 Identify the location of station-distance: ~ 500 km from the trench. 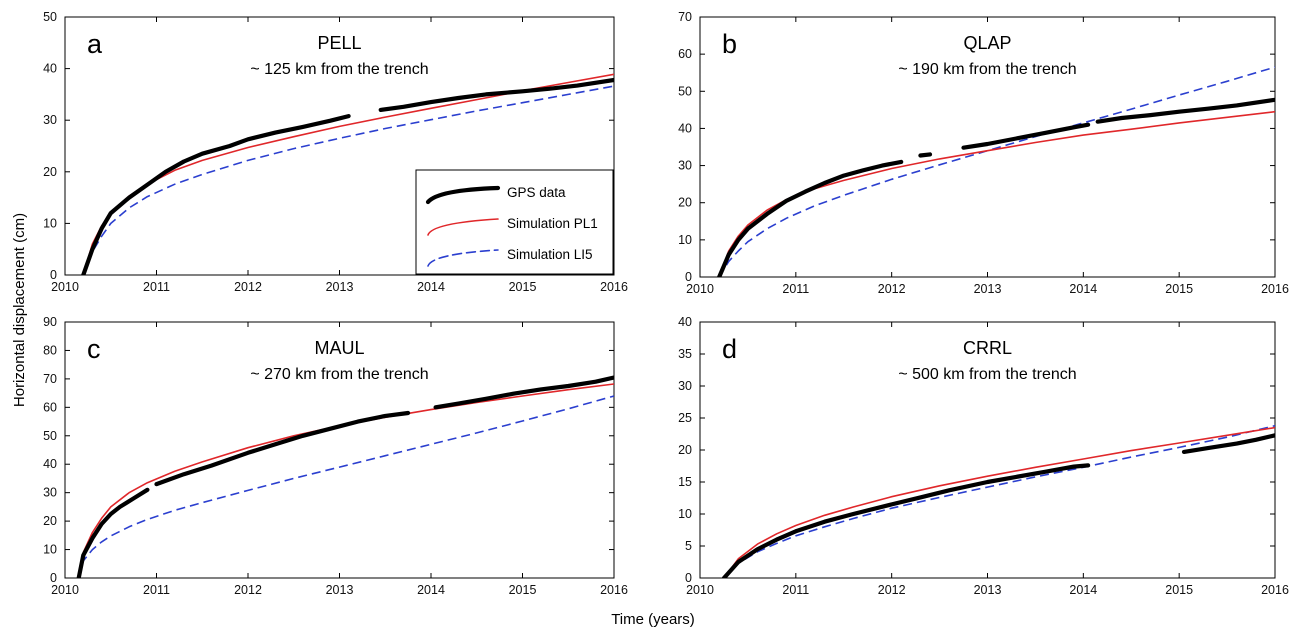
(987, 374).